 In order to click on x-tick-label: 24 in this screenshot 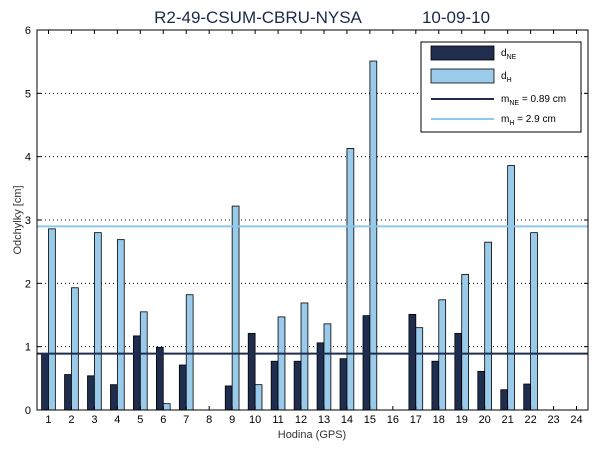, I will do `click(576, 420)`.